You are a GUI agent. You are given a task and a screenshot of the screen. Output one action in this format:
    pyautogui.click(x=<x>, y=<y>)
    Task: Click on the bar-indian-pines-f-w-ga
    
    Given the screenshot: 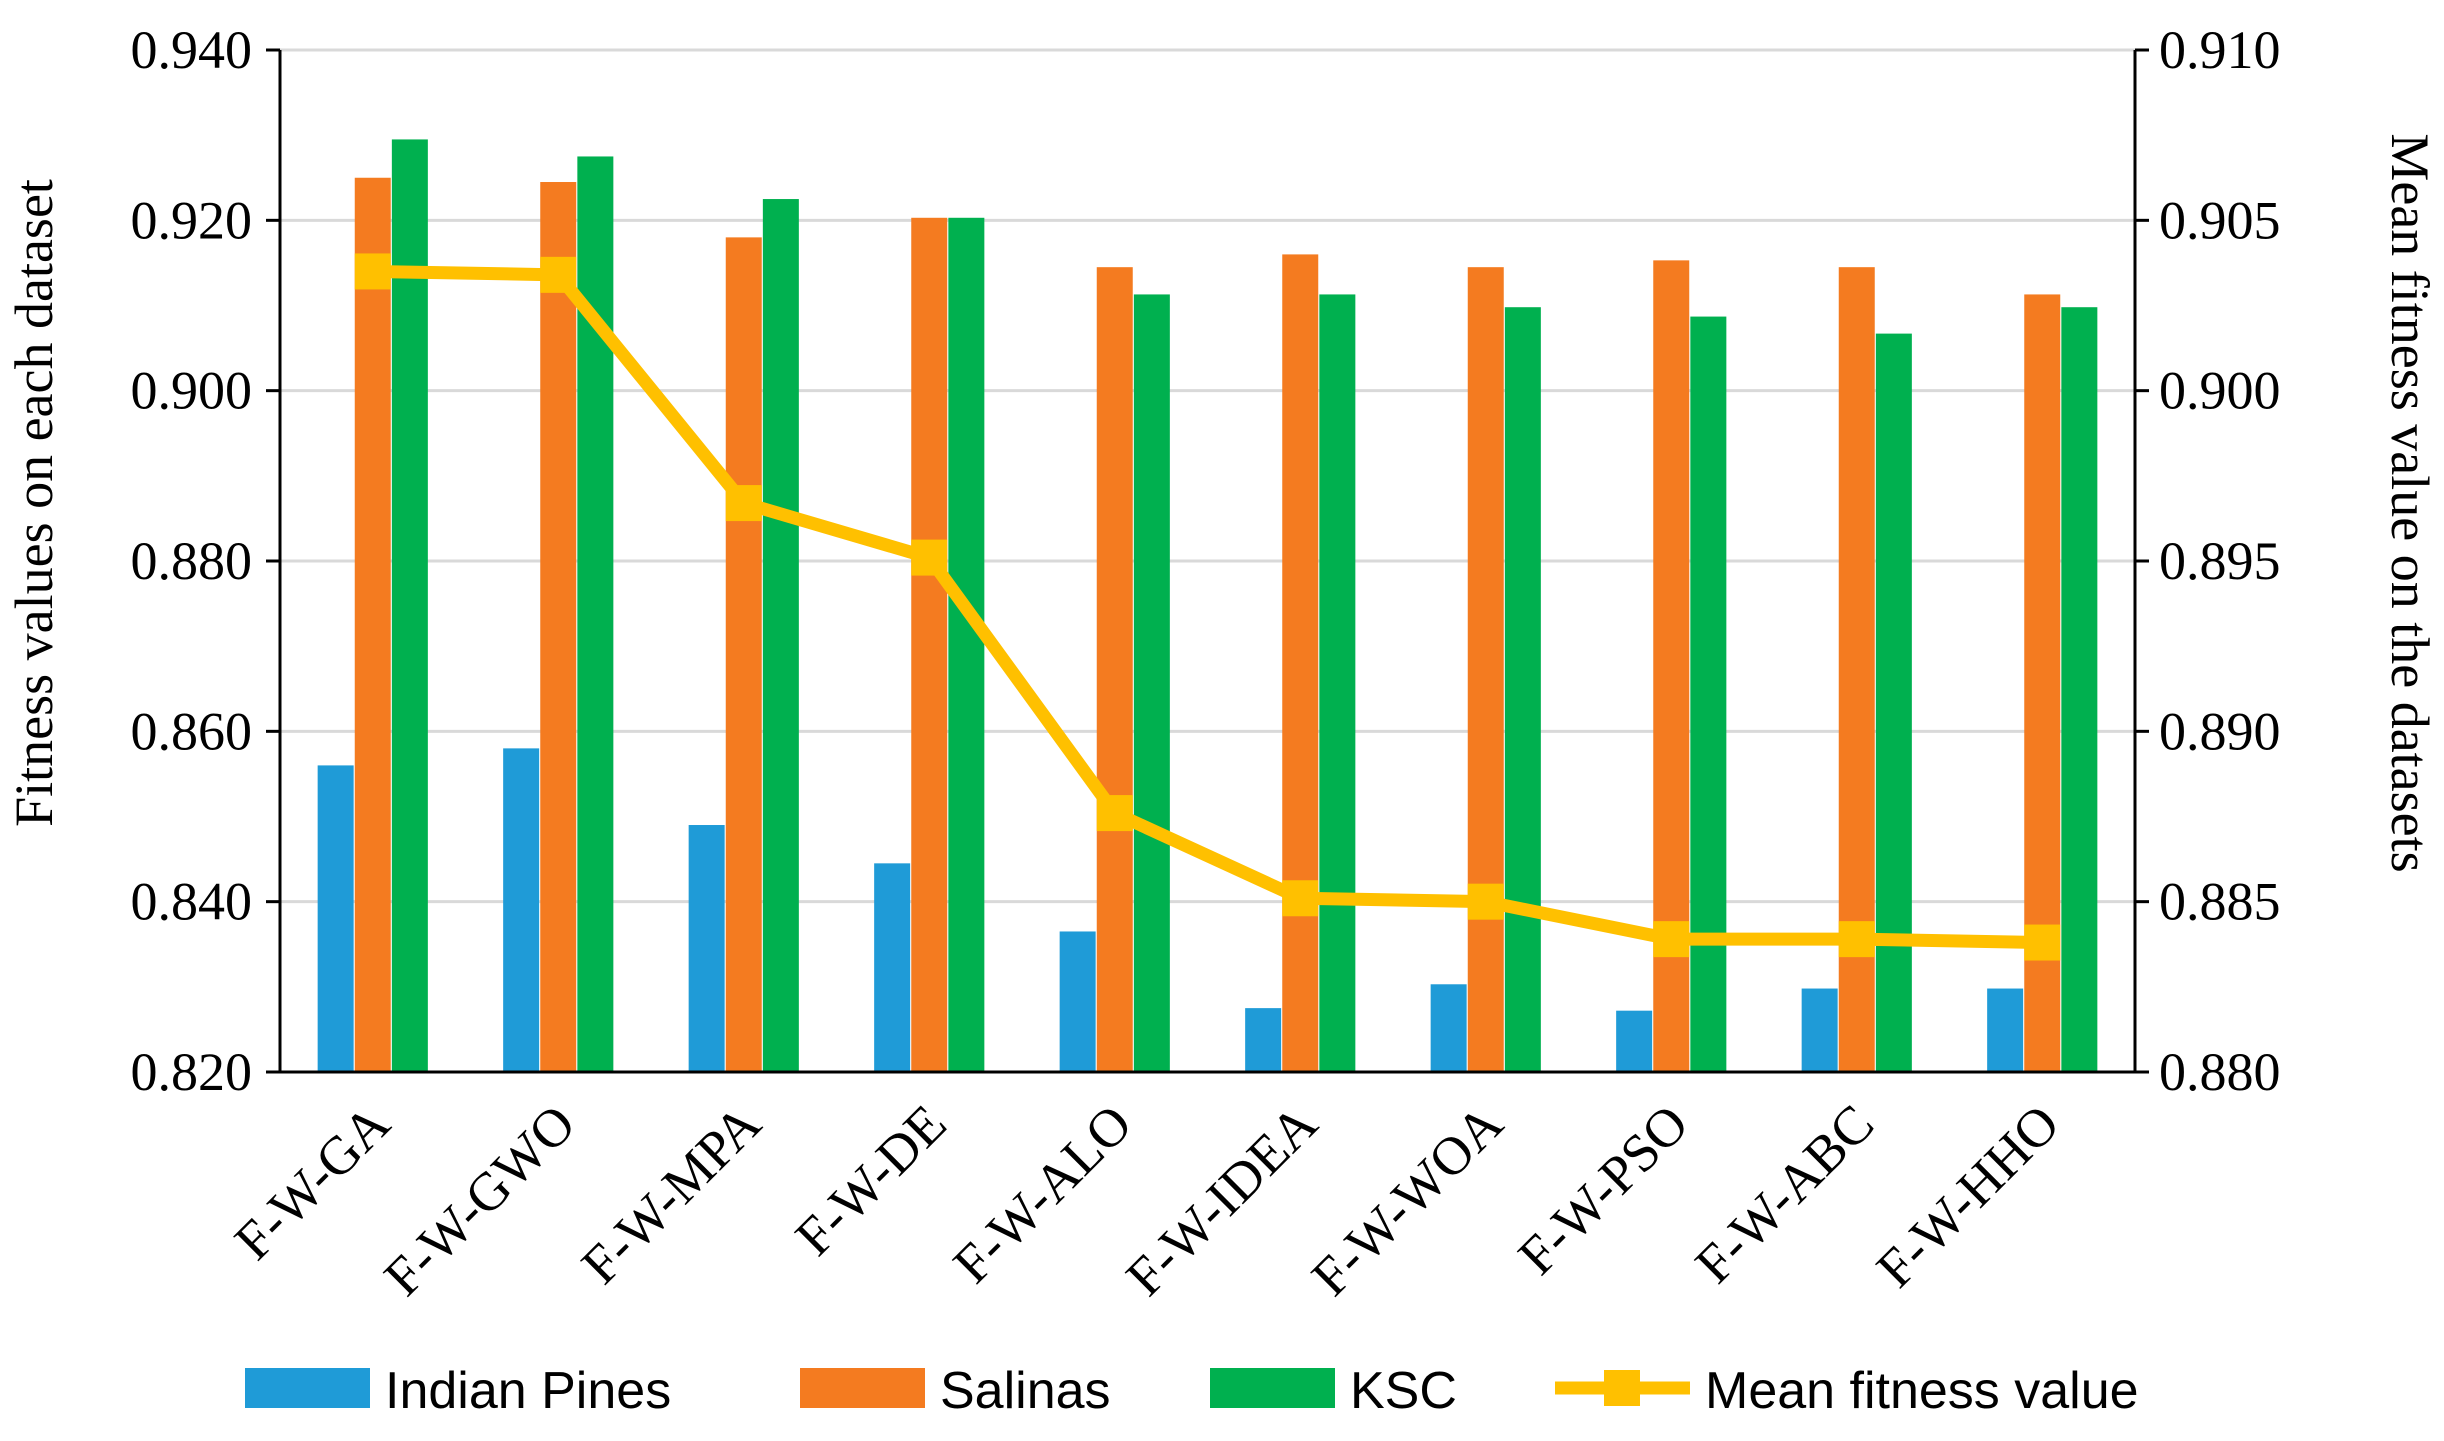 What is the action you would take?
    pyautogui.click(x=335, y=918)
    